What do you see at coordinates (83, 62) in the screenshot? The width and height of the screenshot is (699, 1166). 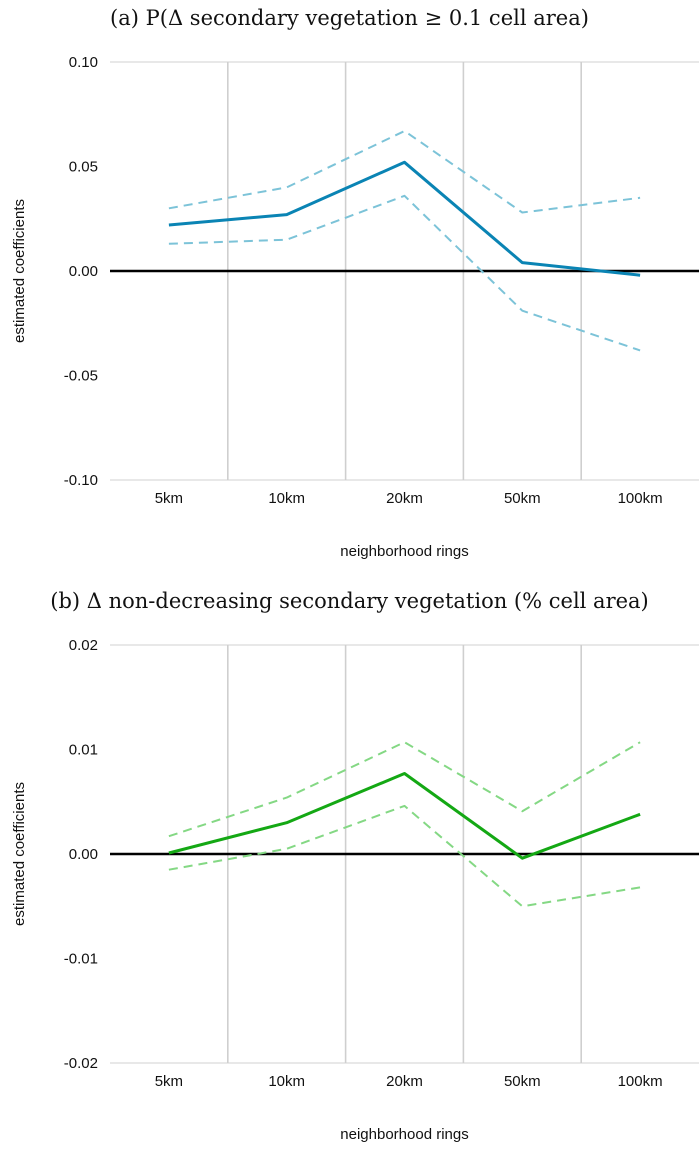 I see `y-tick-label: 0.10` at bounding box center [83, 62].